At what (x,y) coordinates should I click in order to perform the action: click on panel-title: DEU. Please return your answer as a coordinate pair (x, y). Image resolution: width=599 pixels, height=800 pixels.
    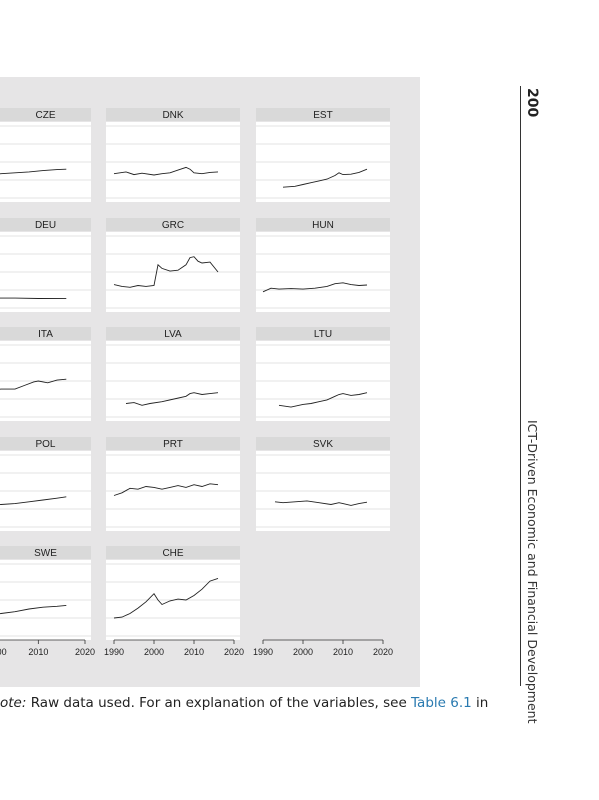
    Looking at the image, I should click on (45, 225).